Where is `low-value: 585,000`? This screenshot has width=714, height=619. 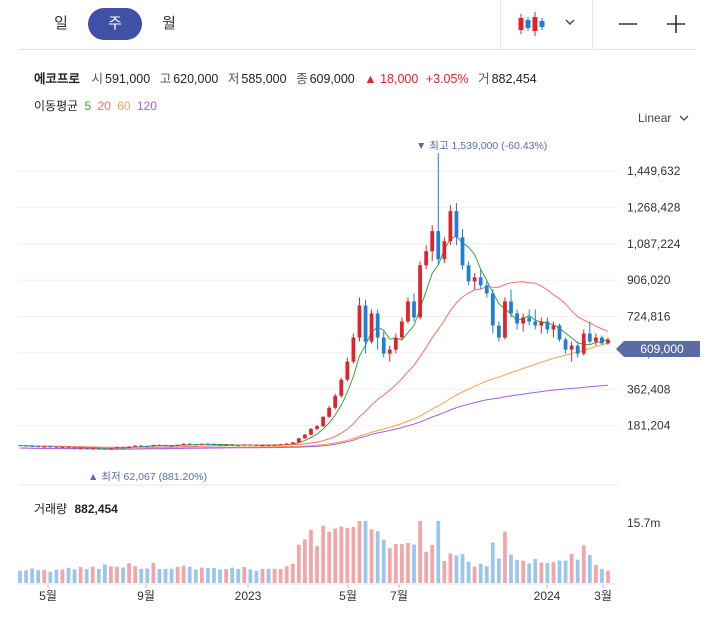 low-value: 585,000 is located at coordinates (264, 79).